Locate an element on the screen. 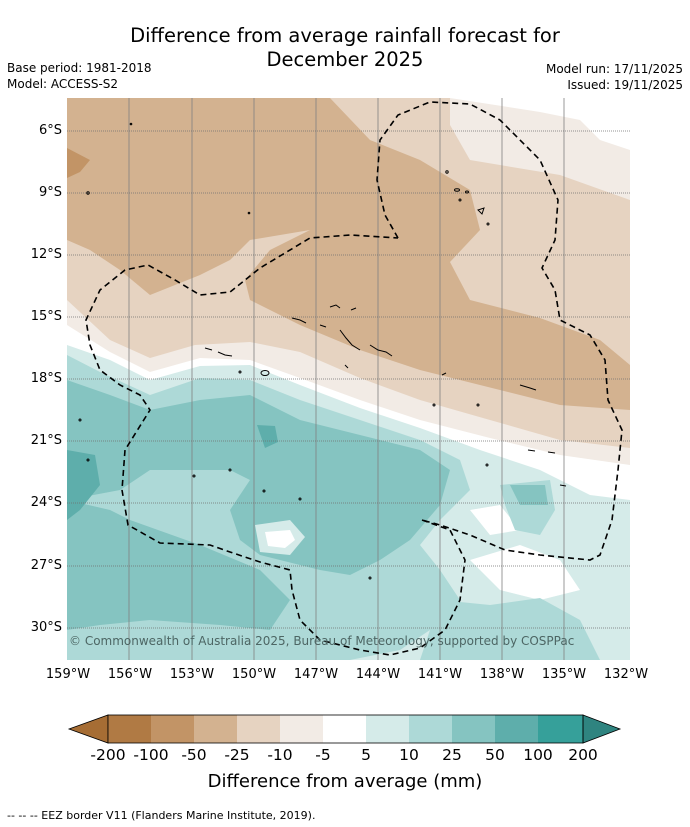  model-label: Model: ACCESS-S2 is located at coordinates (63, 84).